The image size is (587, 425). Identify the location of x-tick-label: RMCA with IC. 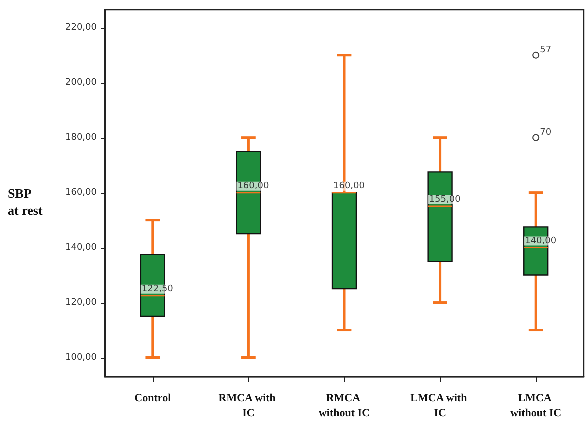
(248, 406).